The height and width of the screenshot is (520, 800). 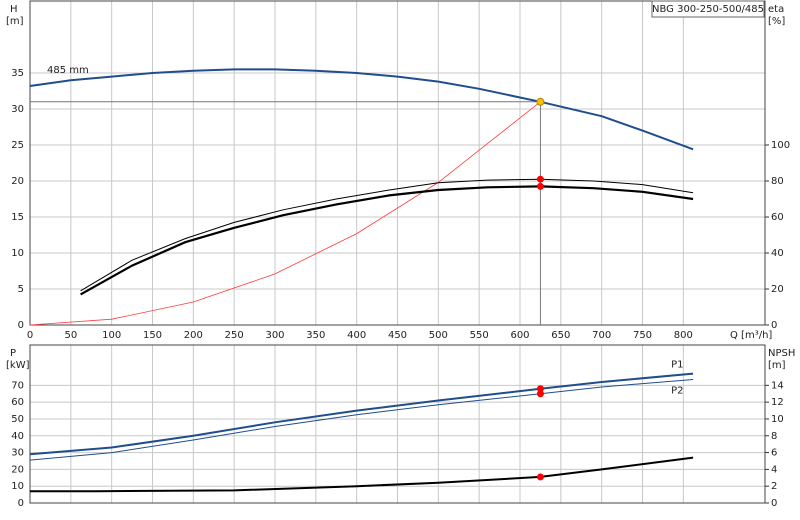 I want to click on y-tick-label: 50, so click(x=17, y=419).